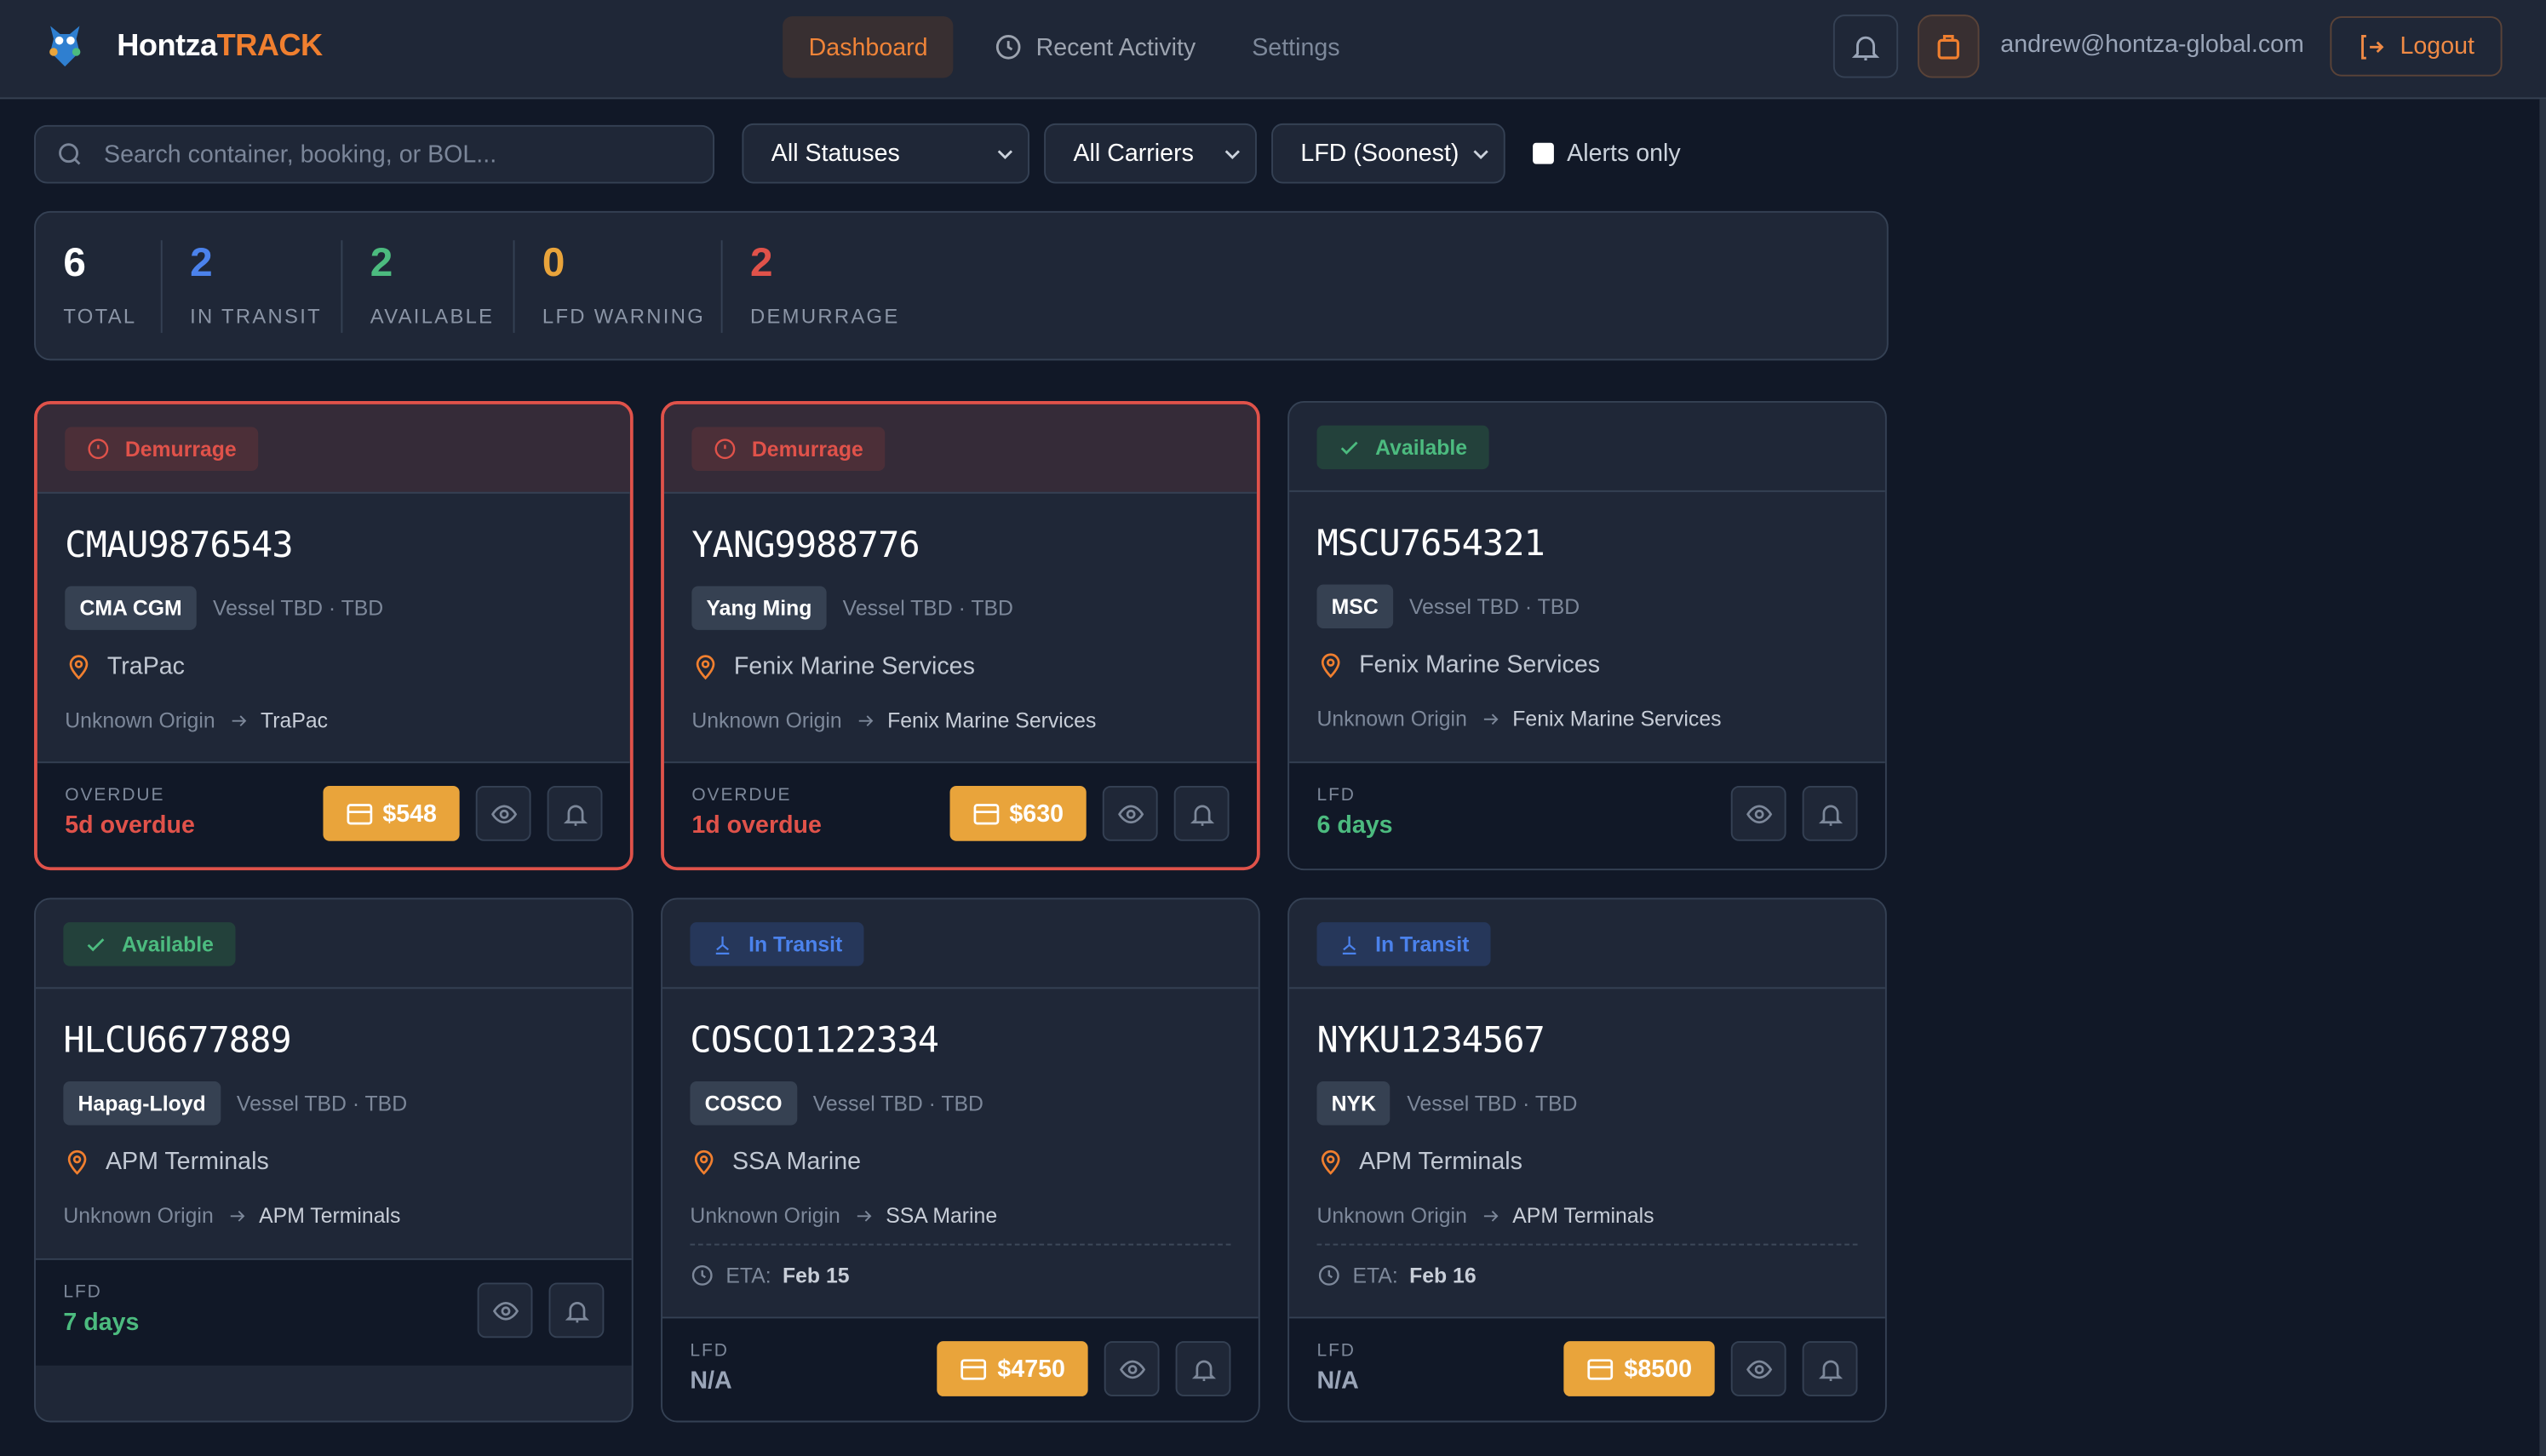 This screenshot has width=2546, height=1456. What do you see at coordinates (1353, 1104) in the screenshot?
I see `carrier-tag: NYK` at bounding box center [1353, 1104].